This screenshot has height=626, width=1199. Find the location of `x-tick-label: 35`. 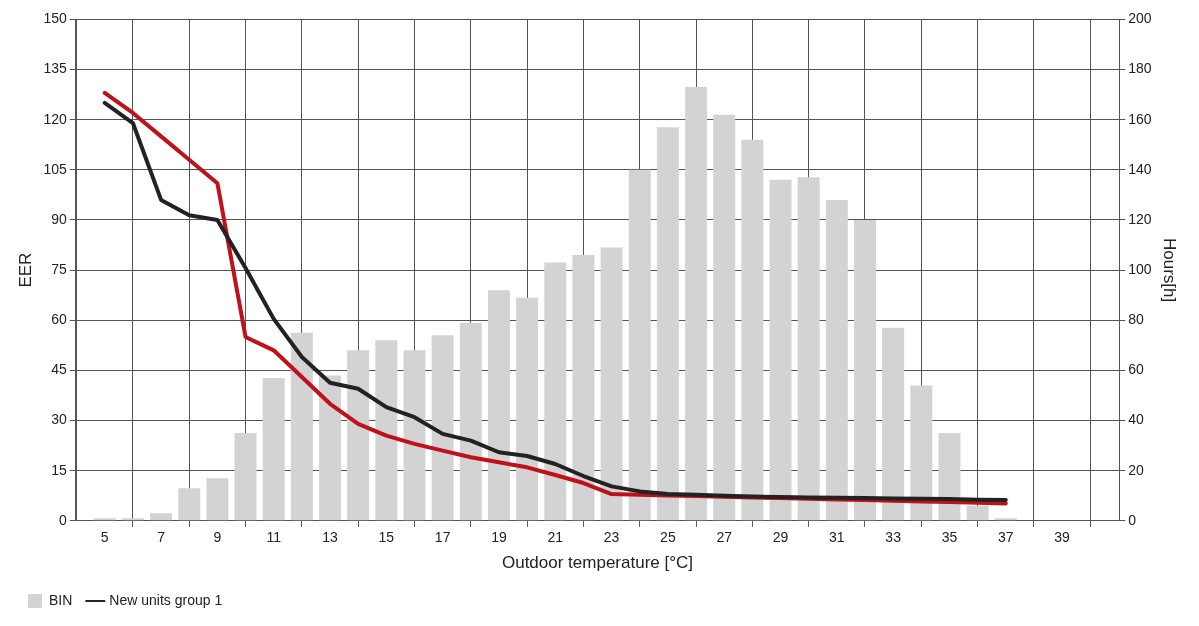

x-tick-label: 35 is located at coordinates (949, 537).